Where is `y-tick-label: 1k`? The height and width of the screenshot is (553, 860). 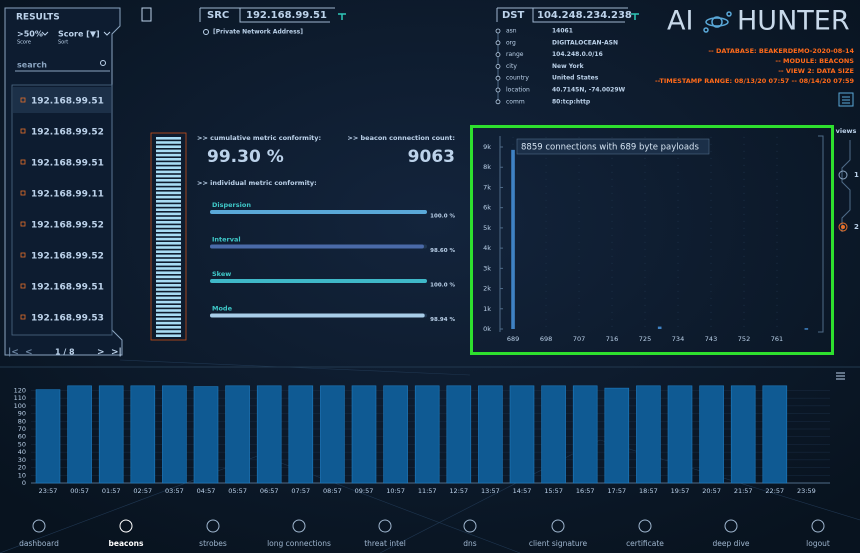
y-tick-label: 1k is located at coordinates (487, 309).